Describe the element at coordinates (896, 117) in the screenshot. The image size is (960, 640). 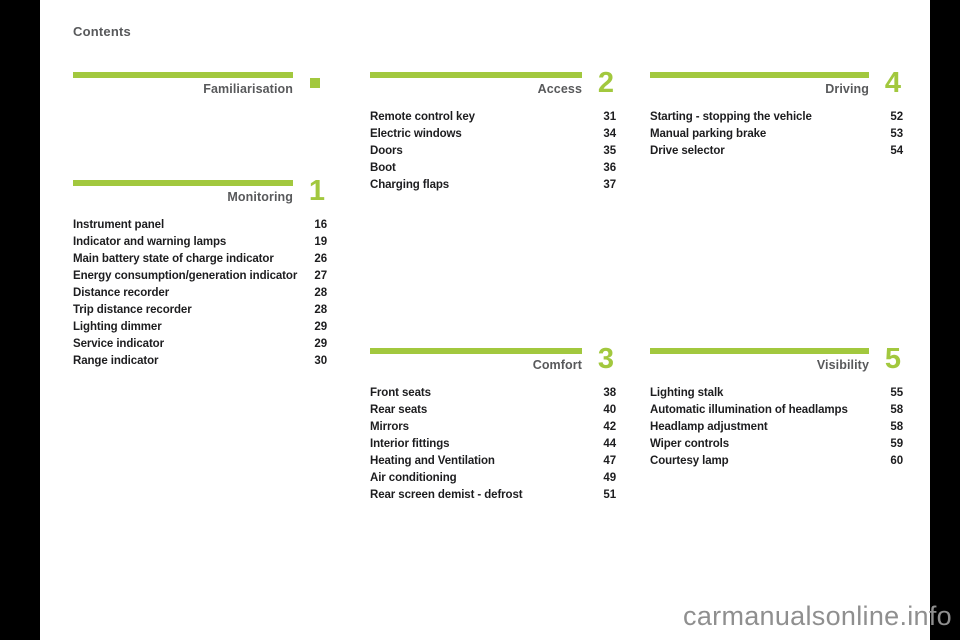
I see `toc-item-page: 52` at that location.